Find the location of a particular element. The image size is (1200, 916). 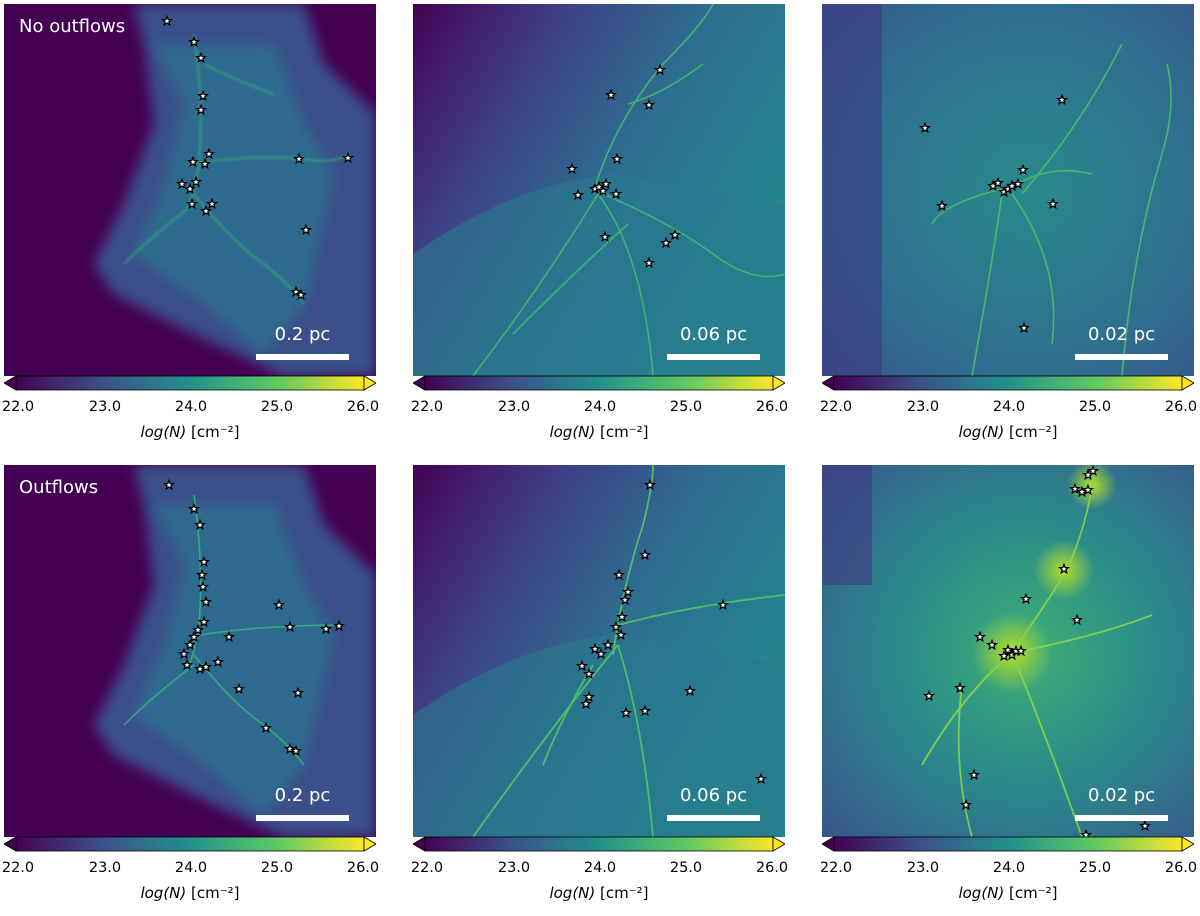

row-label: No outflows is located at coordinates (72, 26).